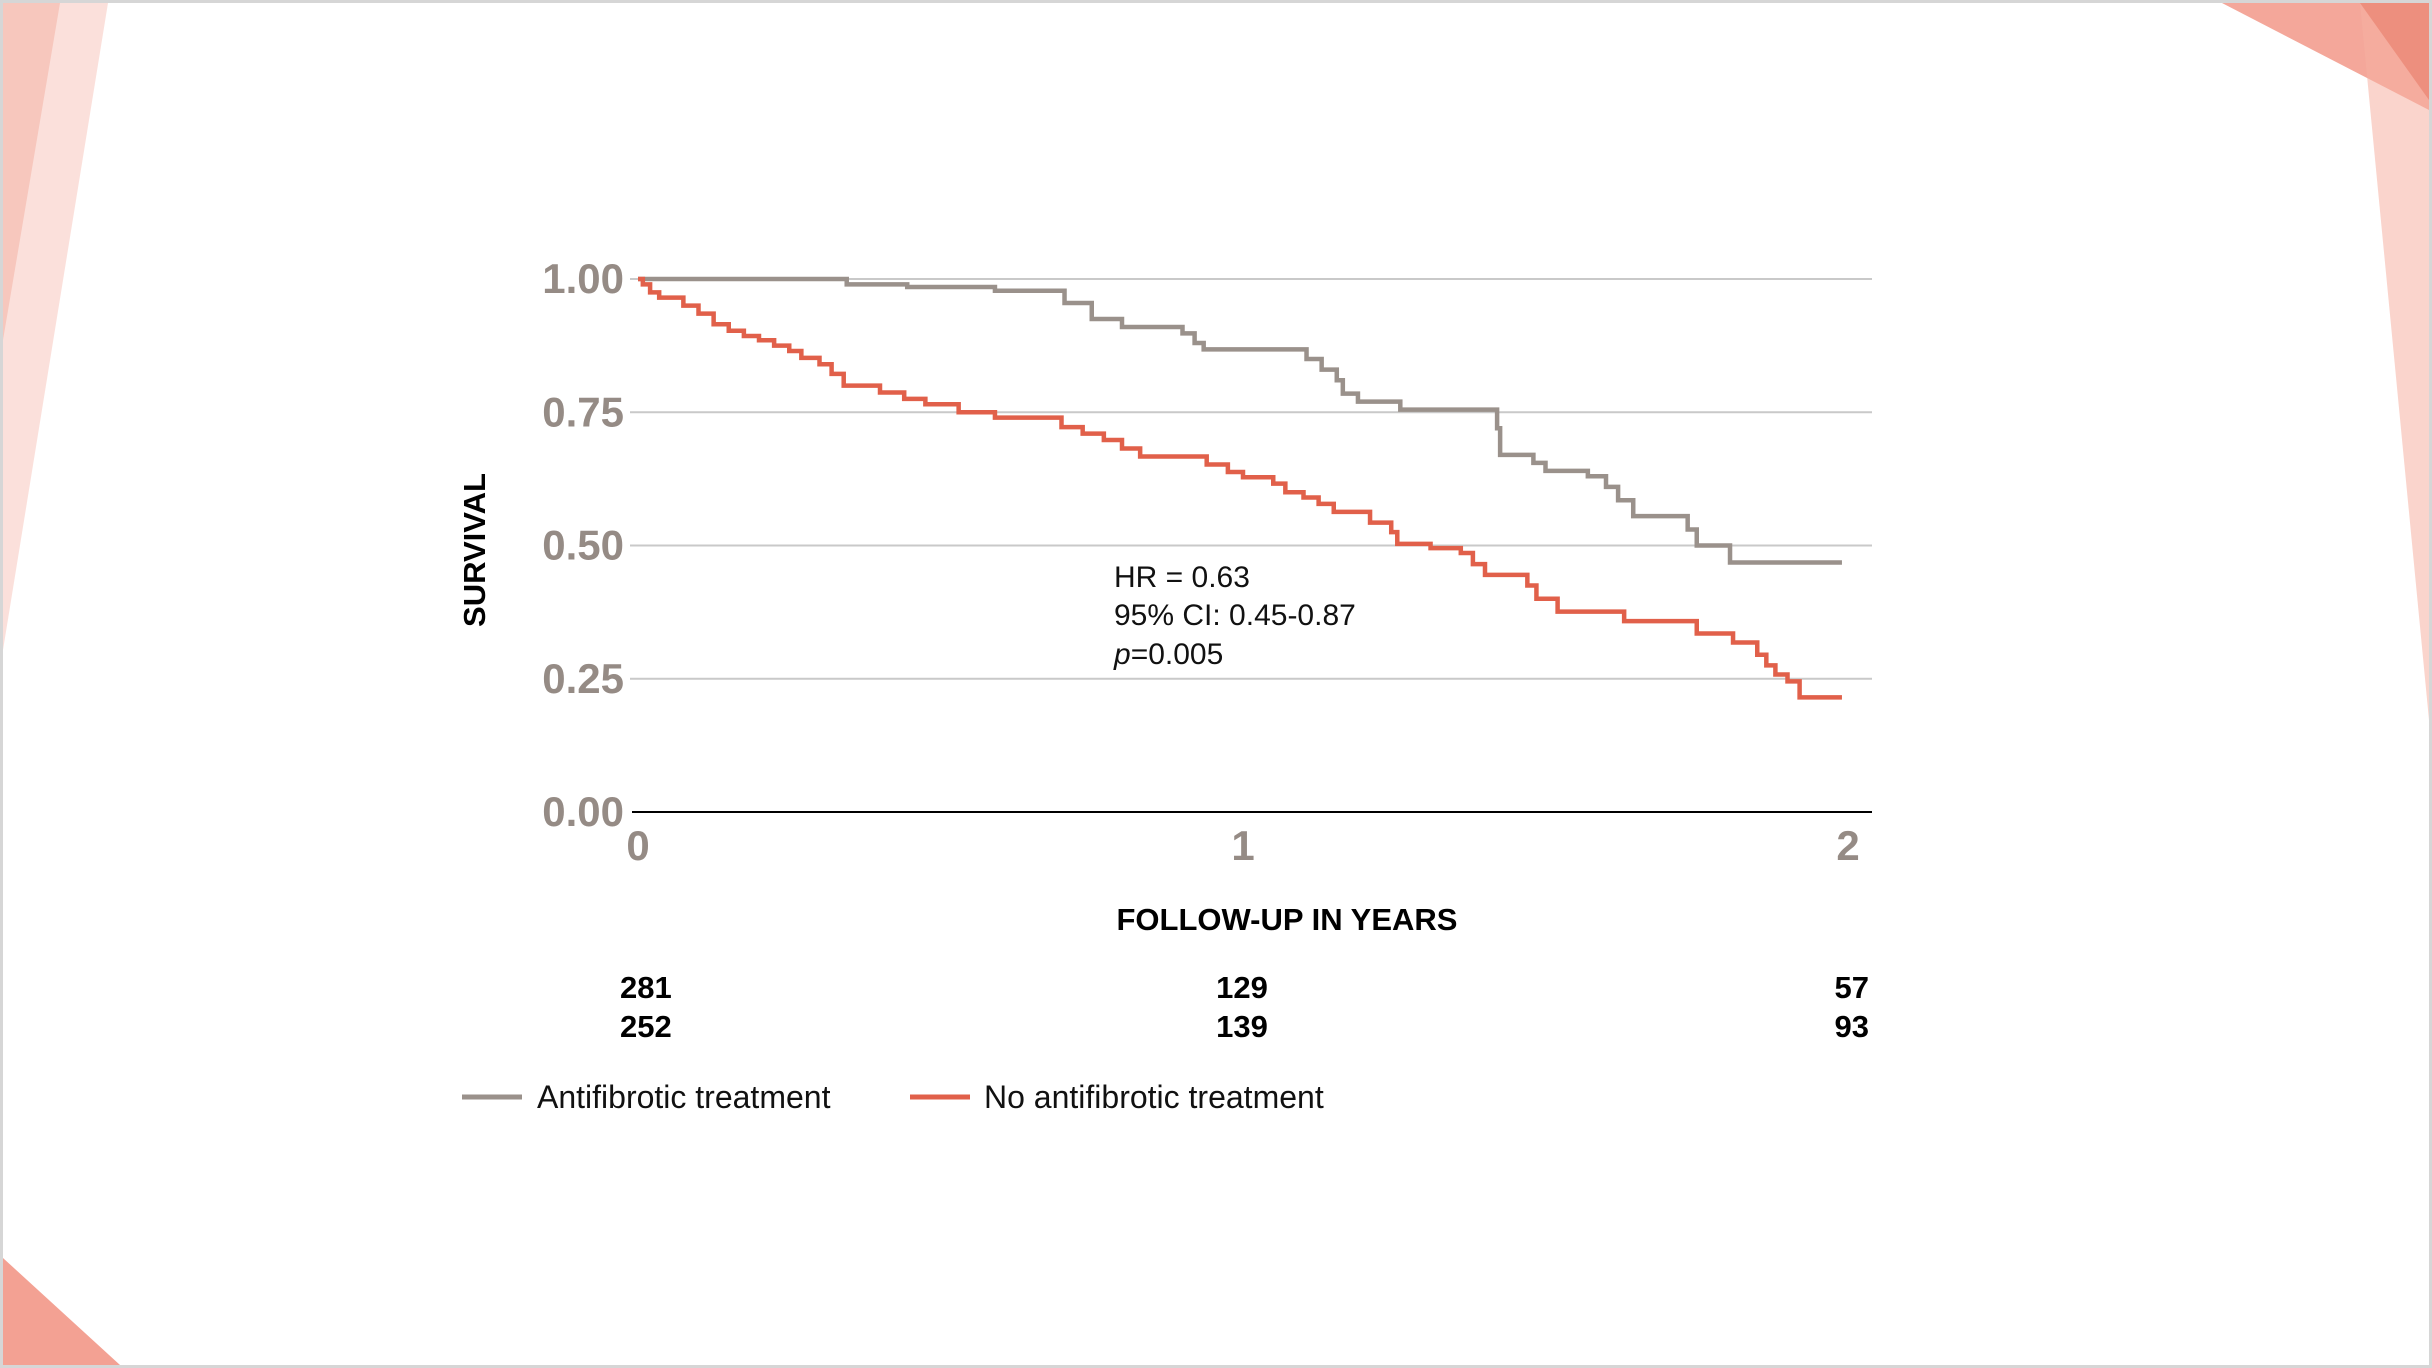 The image size is (2432, 1368). What do you see at coordinates (31, 171) in the screenshot?
I see `deco-left-shape-inner` at bounding box center [31, 171].